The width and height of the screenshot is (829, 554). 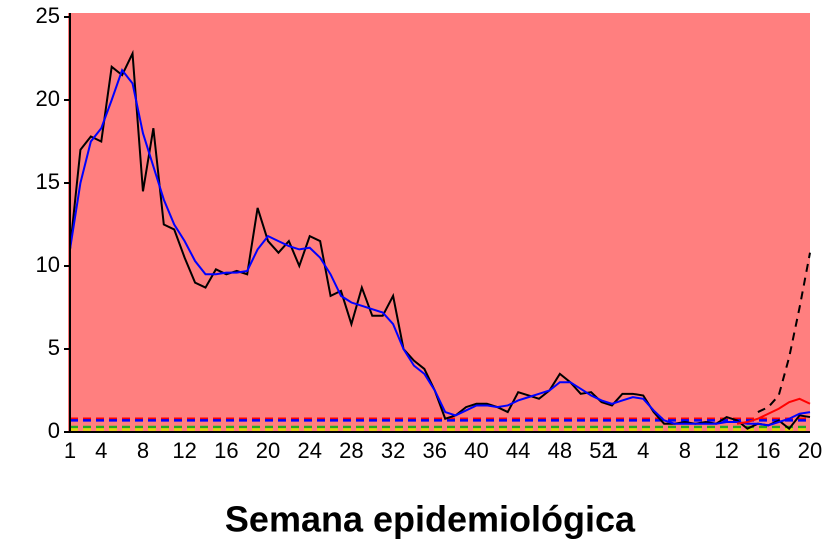 I want to click on x-tick-label: 24, so click(x=309, y=450).